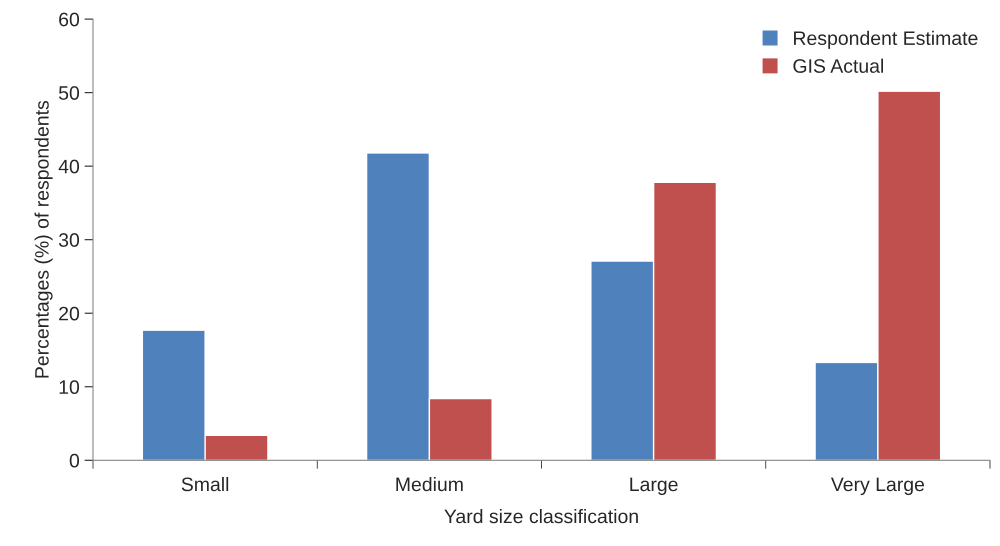 The image size is (1000, 546). I want to click on y-tick-label: 30, so click(69, 240).